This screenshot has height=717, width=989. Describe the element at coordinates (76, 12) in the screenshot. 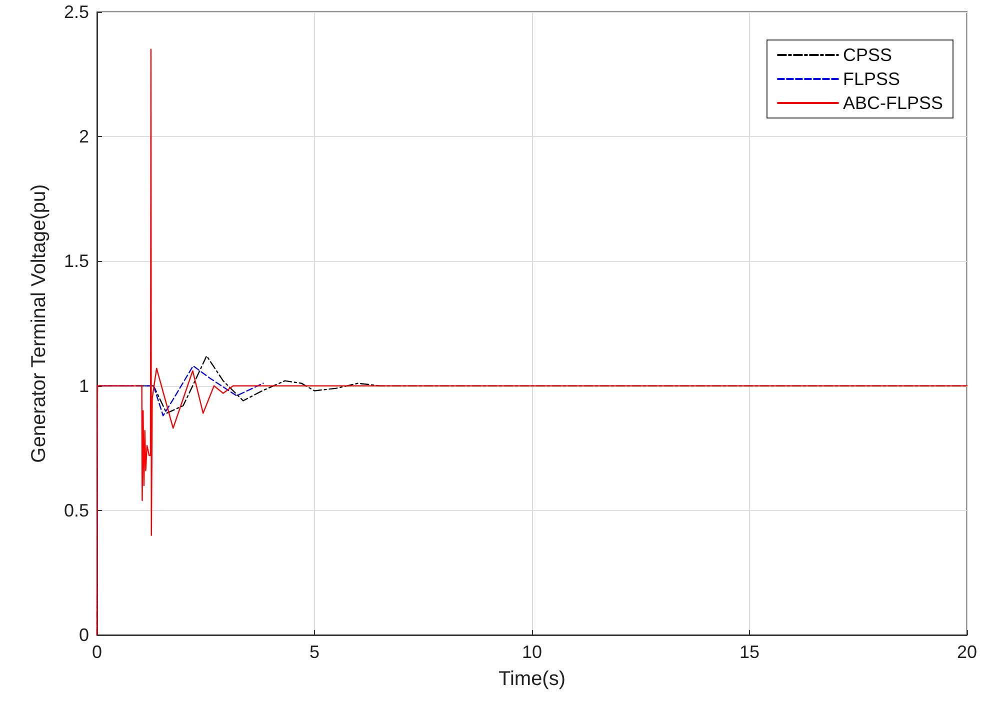

I see `y-tick-label: 2.5` at that location.